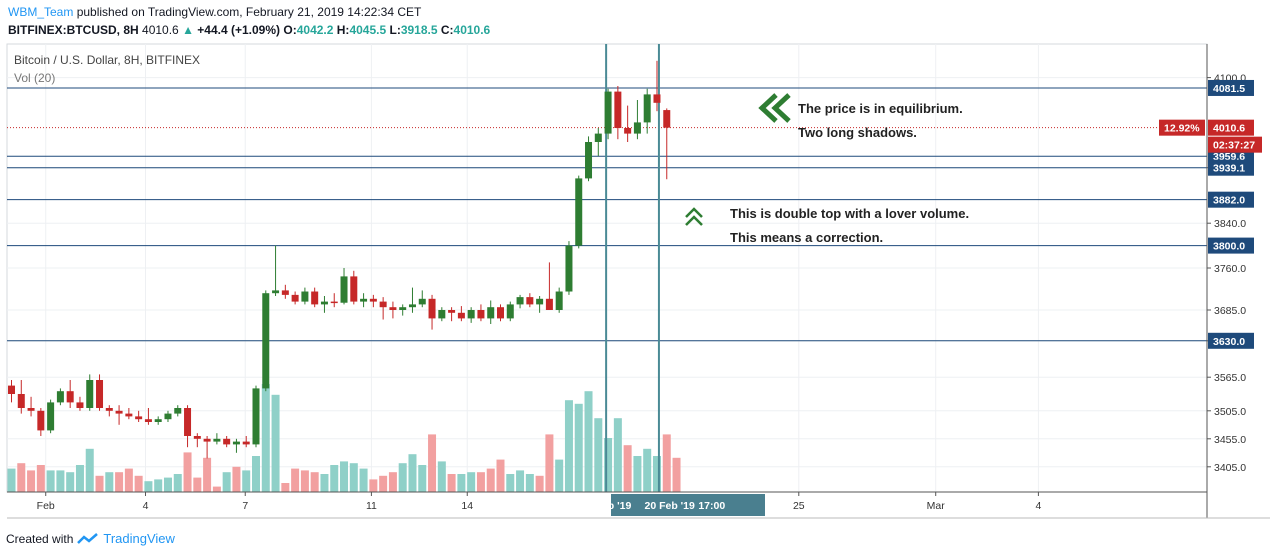 This screenshot has height=556, width=1274. Describe the element at coordinates (472, 30) in the screenshot. I see `close-value: 4010.6` at that location.